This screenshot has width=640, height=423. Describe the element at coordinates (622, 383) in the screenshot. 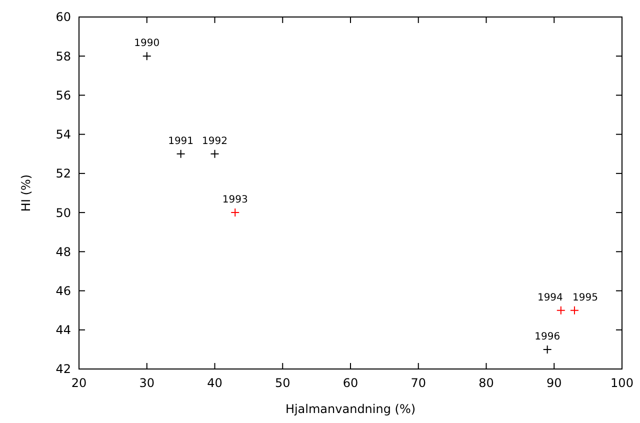

I see `x-tick-label: 100` at that location.